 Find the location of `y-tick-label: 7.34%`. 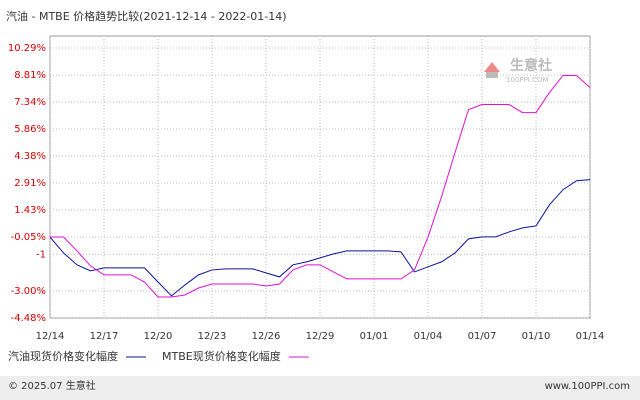

y-tick-label: 7.34% is located at coordinates (30, 102).